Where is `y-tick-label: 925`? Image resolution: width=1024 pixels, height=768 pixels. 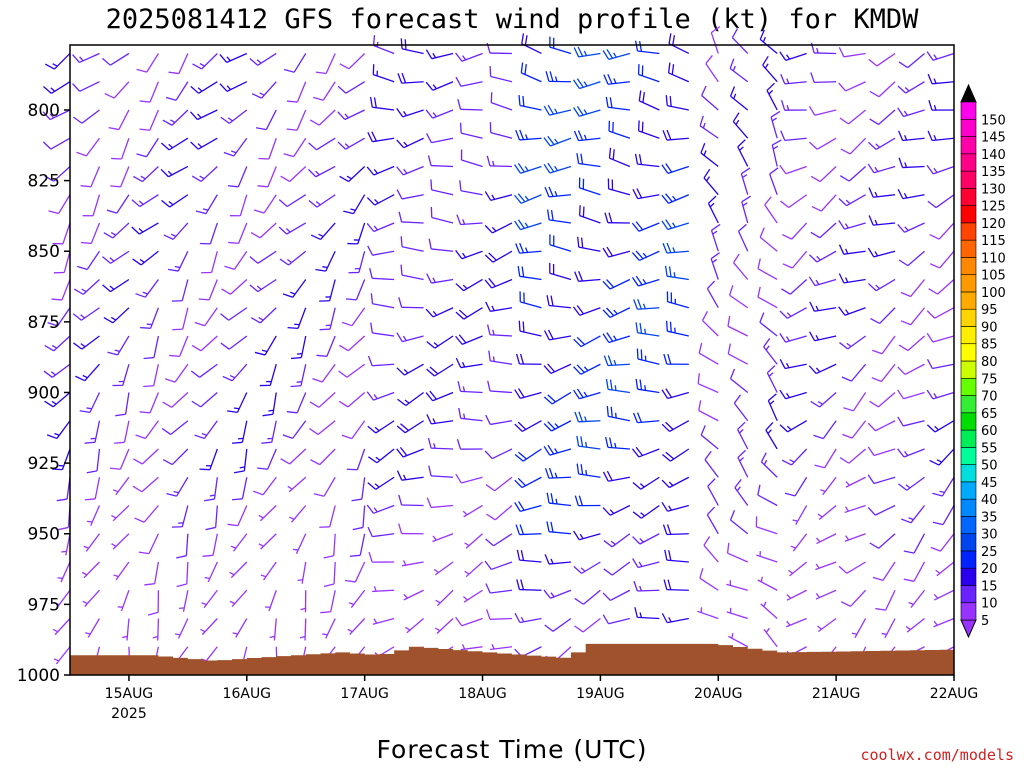 y-tick-label: 925 is located at coordinates (44, 464).